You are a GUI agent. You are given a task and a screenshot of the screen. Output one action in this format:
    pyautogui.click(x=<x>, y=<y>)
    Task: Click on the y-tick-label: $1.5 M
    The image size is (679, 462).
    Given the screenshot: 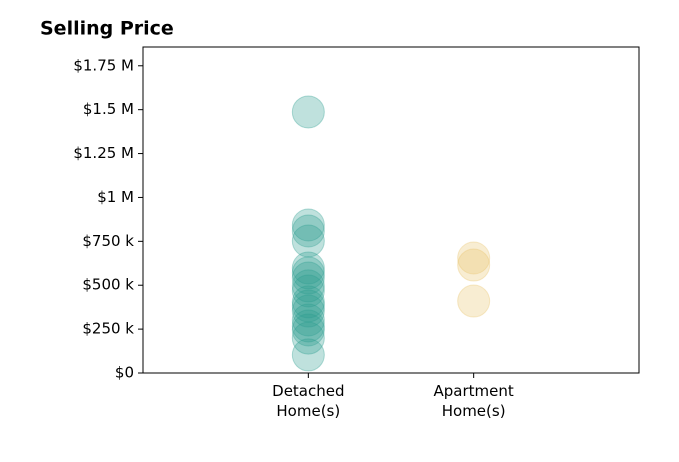 What is the action you would take?
    pyautogui.click(x=108, y=109)
    